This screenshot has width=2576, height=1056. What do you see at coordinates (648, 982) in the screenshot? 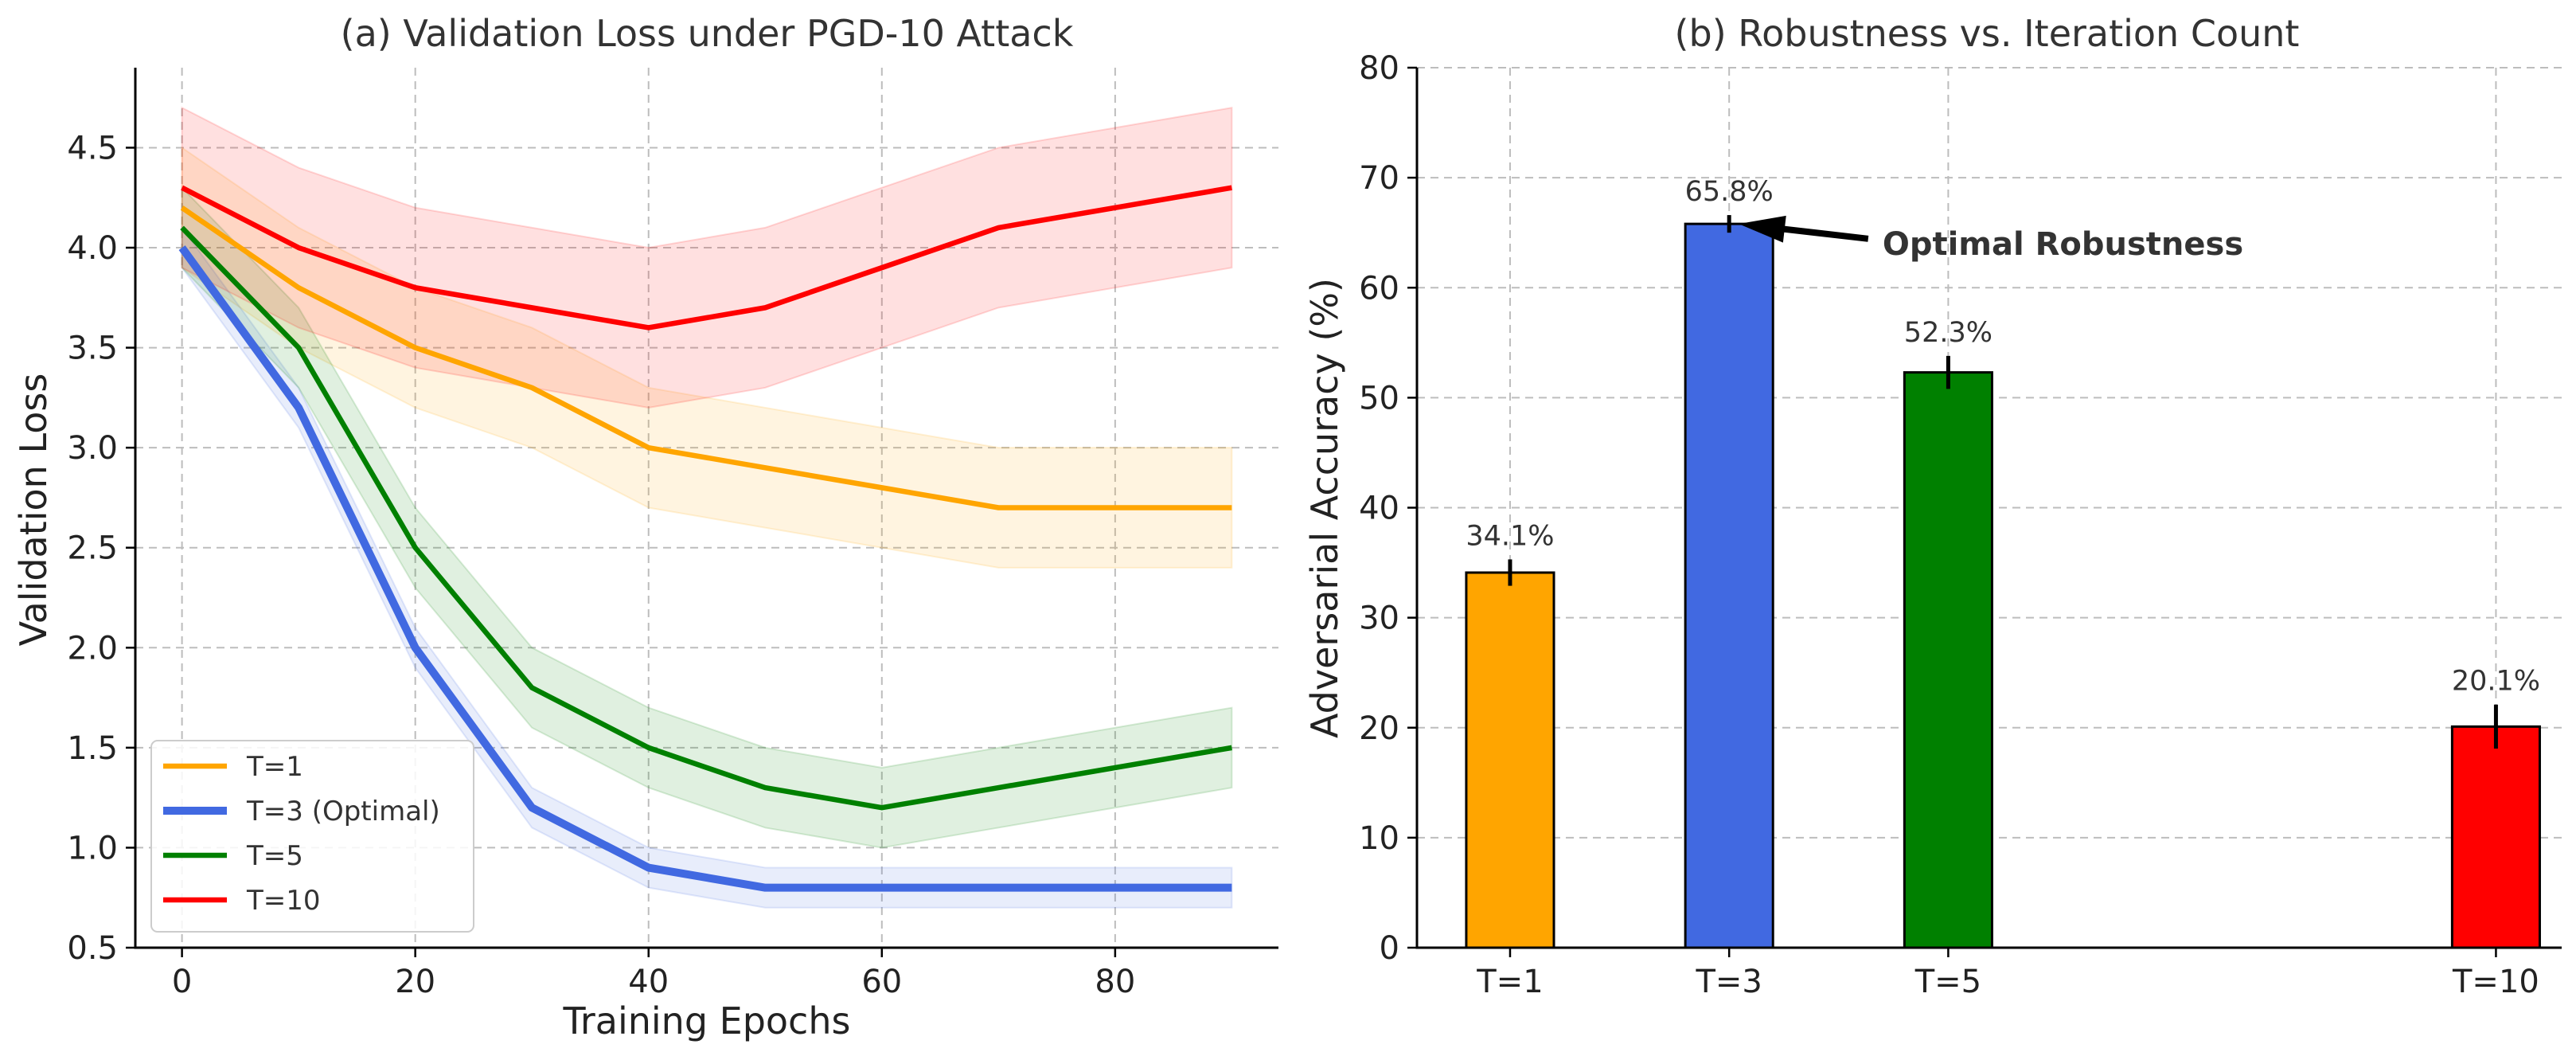
I see `x-tick-label: 40` at bounding box center [648, 982].